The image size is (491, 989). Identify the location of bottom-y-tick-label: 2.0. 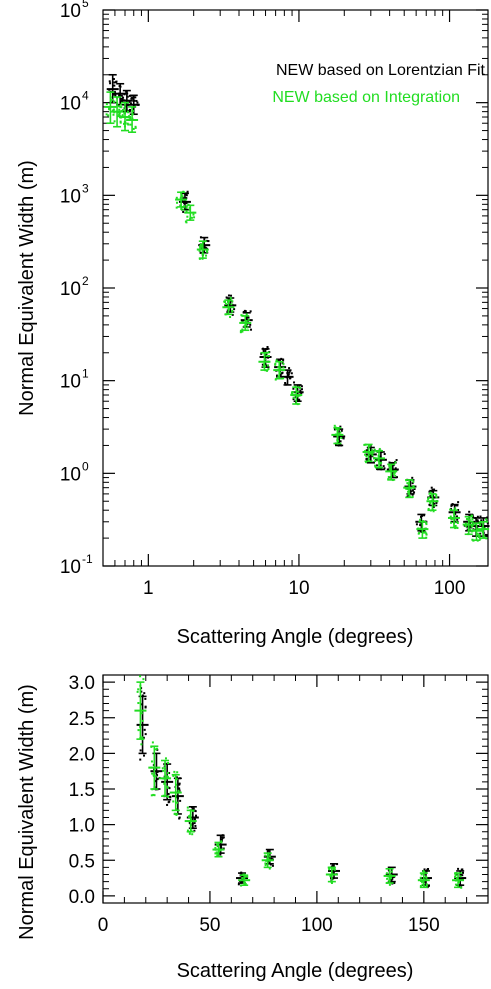
(82, 754).